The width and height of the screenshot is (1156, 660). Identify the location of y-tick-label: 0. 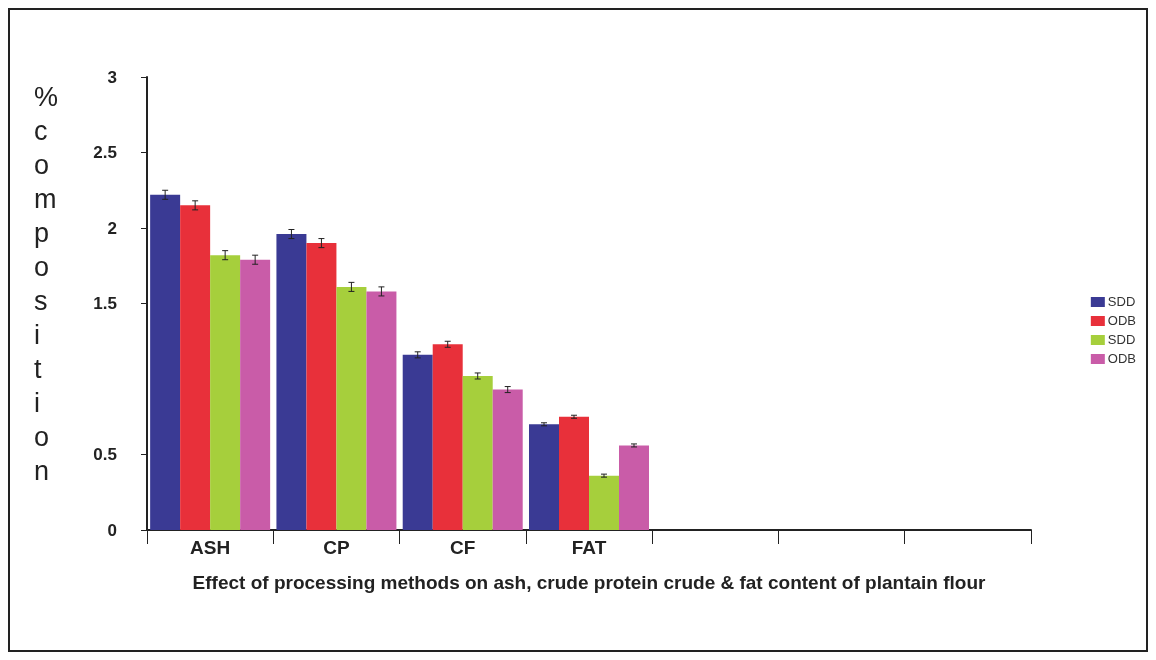
(112, 530).